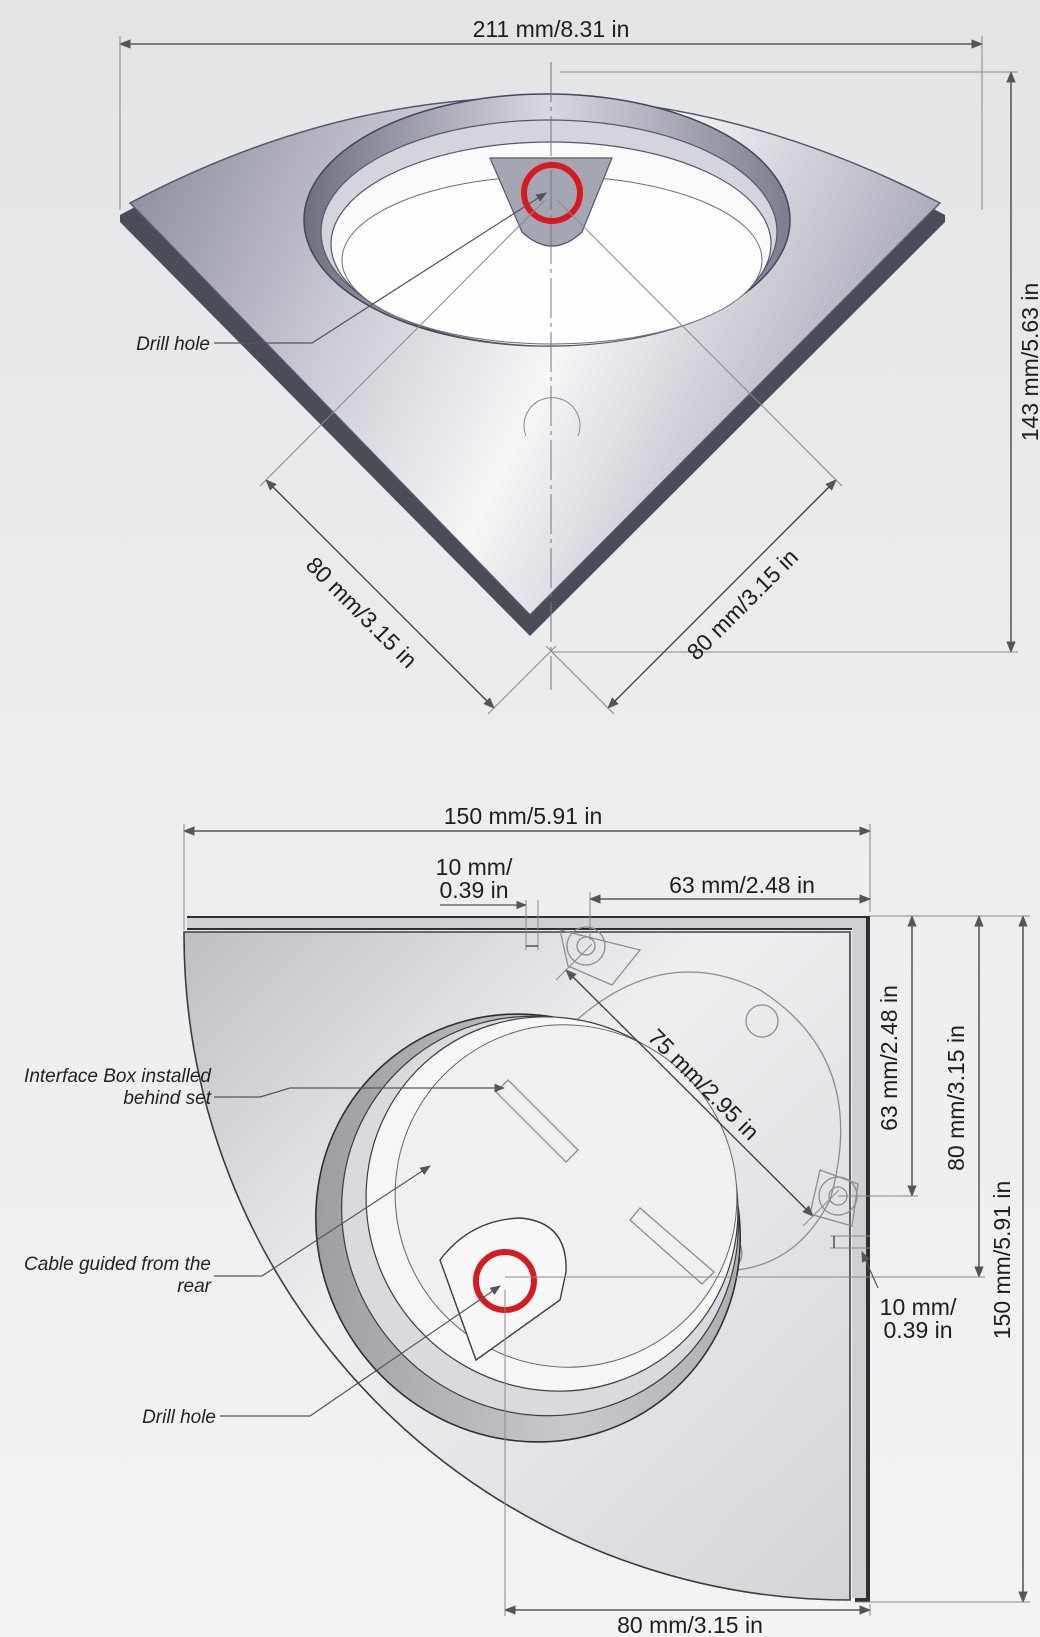 The image size is (1040, 1637). I want to click on bottom-diagonal-ext-b, so click(821, 1208).